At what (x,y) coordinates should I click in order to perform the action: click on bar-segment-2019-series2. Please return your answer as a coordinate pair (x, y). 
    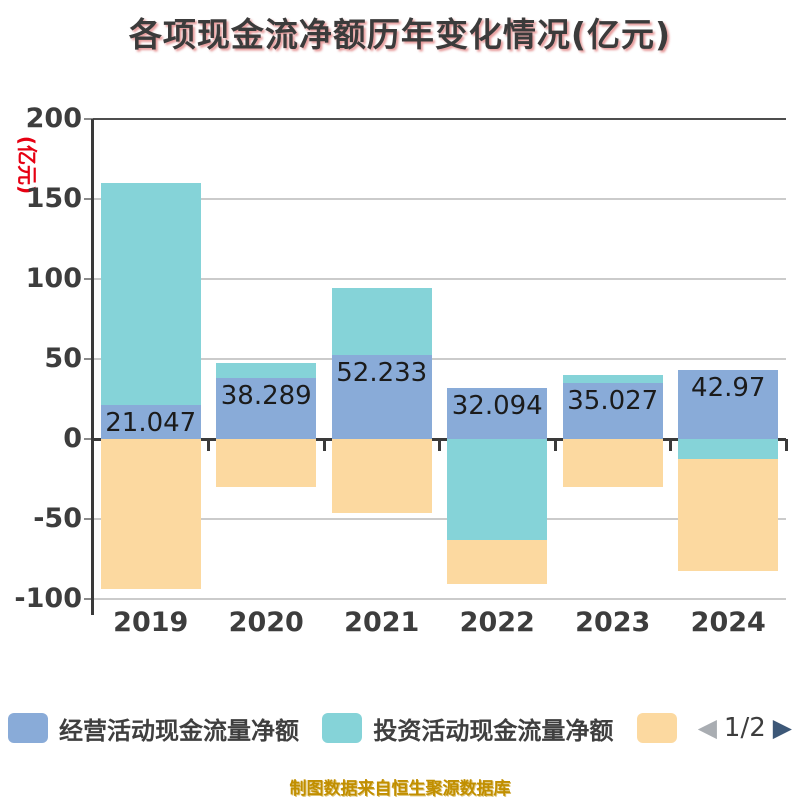
    Looking at the image, I should click on (150, 514).